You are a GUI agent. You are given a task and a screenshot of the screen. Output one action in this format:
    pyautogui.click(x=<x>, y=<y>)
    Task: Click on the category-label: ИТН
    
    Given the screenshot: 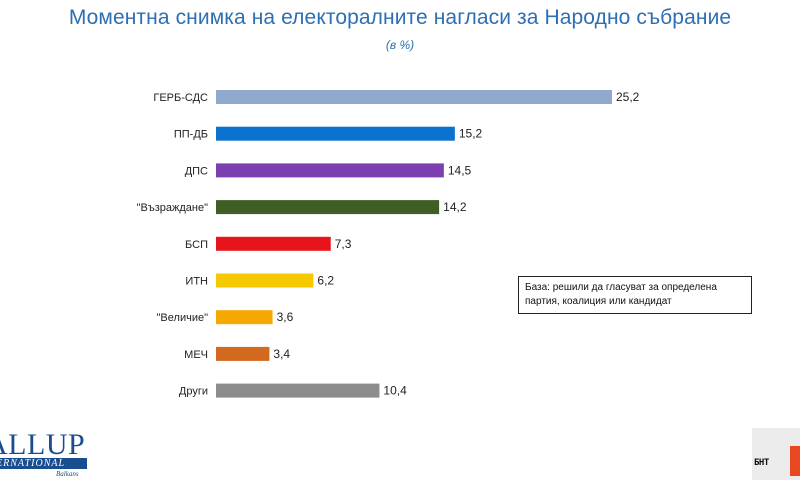 What is the action you would take?
    pyautogui.click(x=196, y=282)
    